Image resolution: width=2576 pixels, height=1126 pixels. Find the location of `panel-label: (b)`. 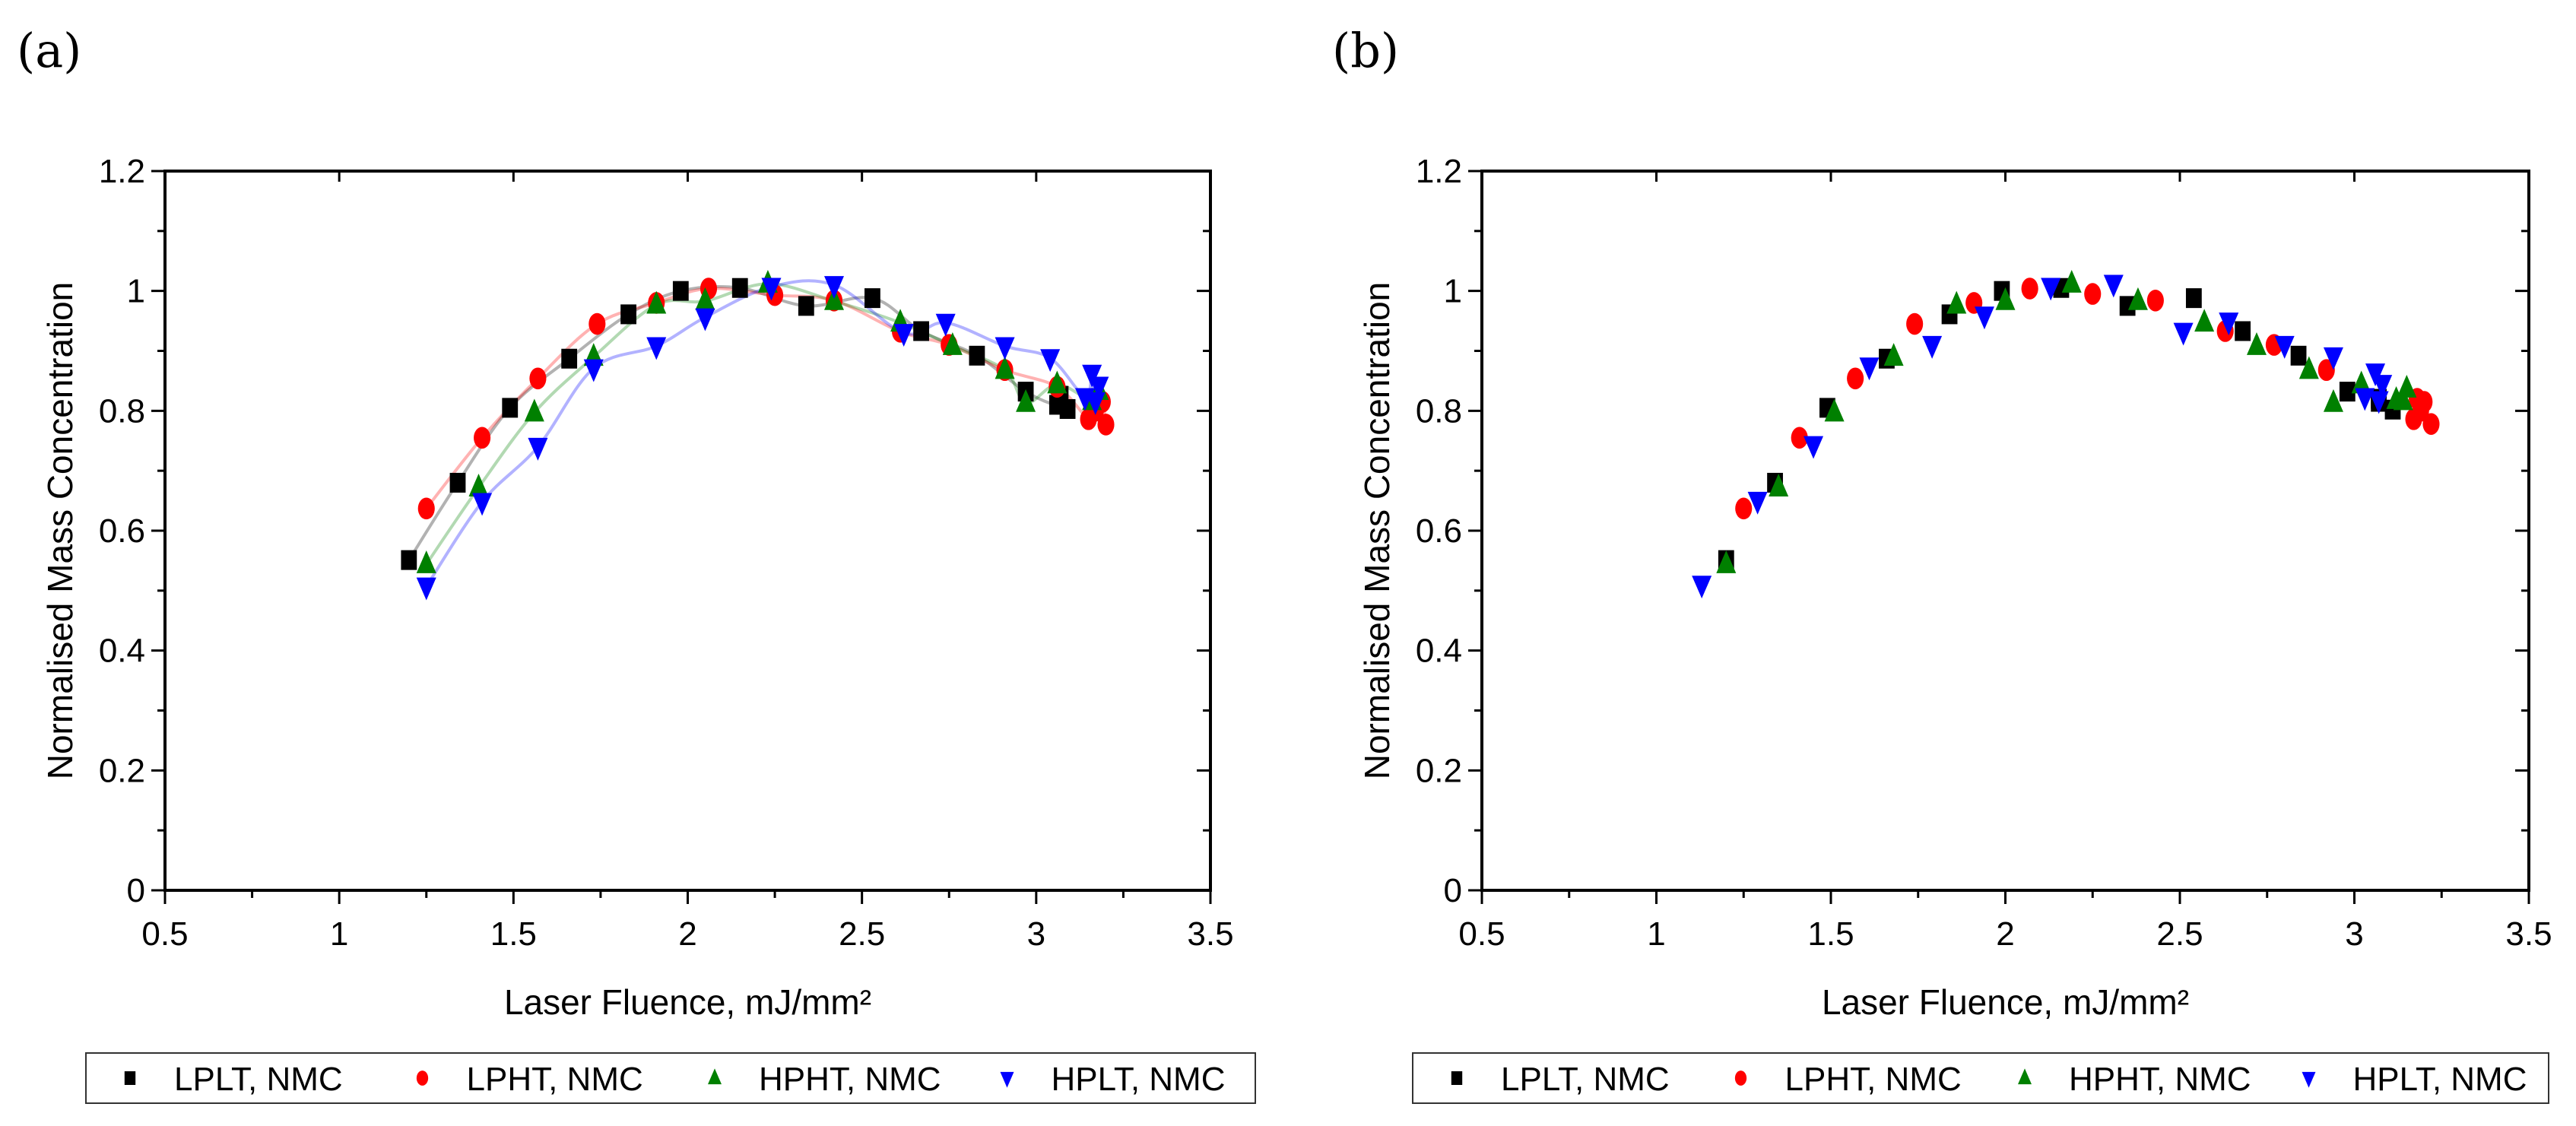

panel-label: (b) is located at coordinates (1365, 50).